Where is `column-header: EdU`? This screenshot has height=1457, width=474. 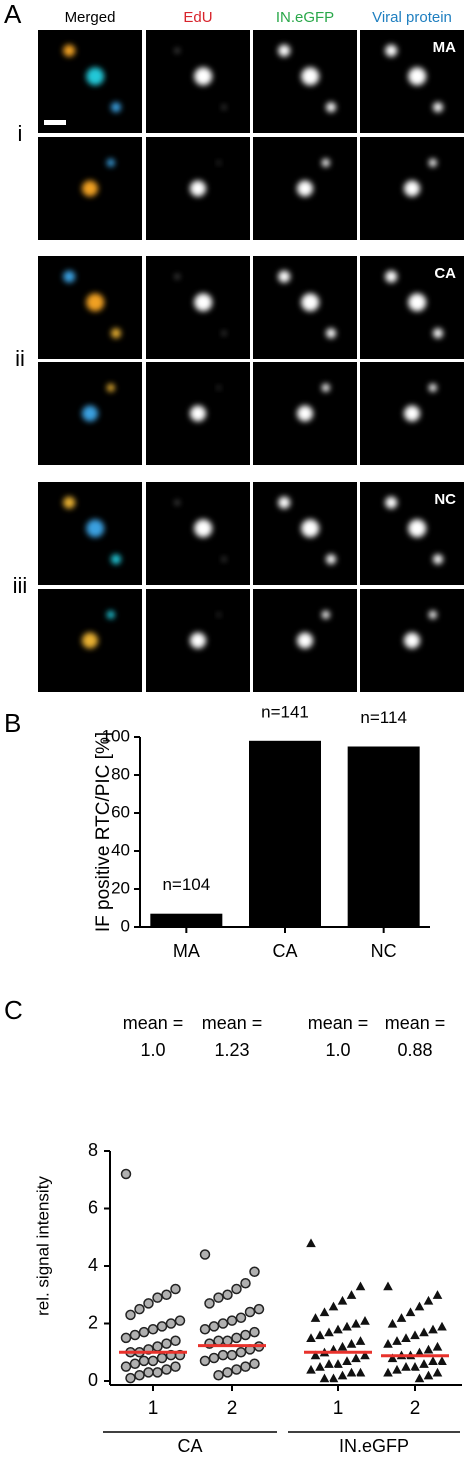
column-header: EdU is located at coordinates (197, 17).